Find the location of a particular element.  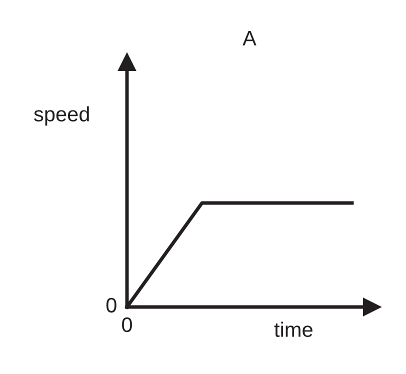

chart-title: A is located at coordinates (249, 38).